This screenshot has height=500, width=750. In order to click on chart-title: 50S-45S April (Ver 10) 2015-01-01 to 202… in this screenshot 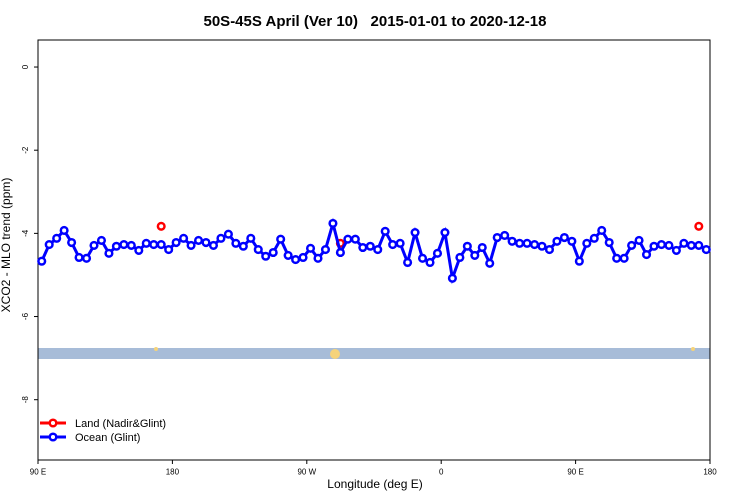, I will do `click(375, 21)`.